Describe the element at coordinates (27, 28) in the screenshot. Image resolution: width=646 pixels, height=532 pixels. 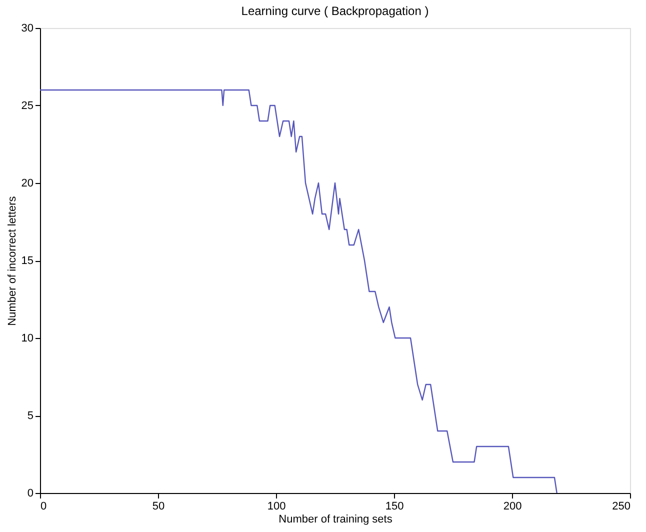
I see `y-tick-label: 30` at that location.